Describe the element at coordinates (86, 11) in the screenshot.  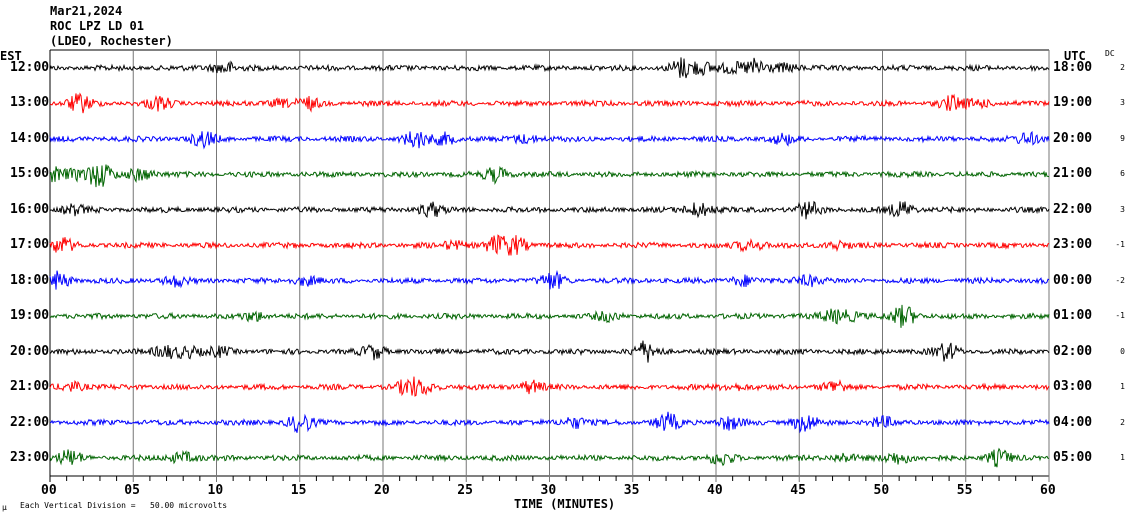
I see `date-label: Mar21,2024` at that location.